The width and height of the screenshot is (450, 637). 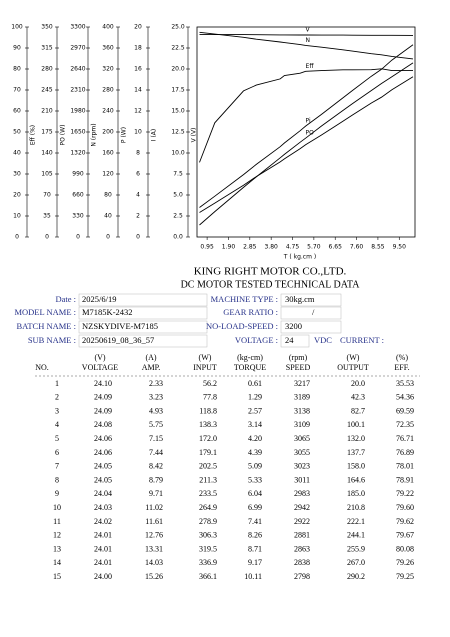 What do you see at coordinates (302, 466) in the screenshot?
I see `table-cell: 3023` at bounding box center [302, 466].